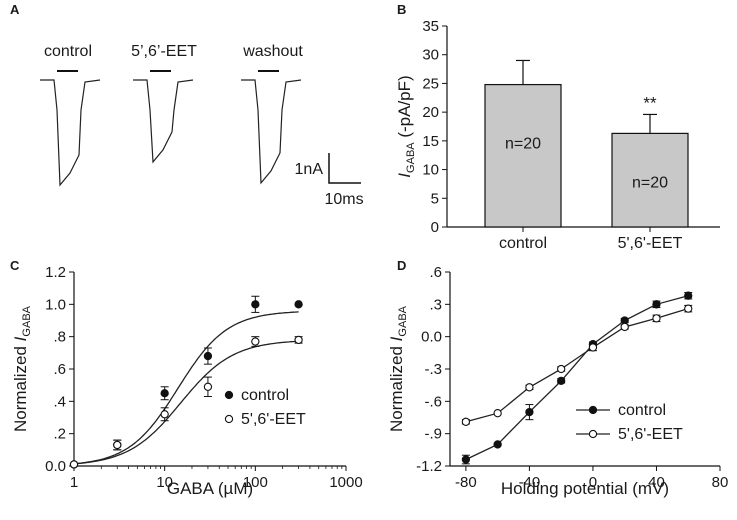 This screenshot has height=520, width=737. I want to click on c-legend-label-control: control, so click(265, 395).